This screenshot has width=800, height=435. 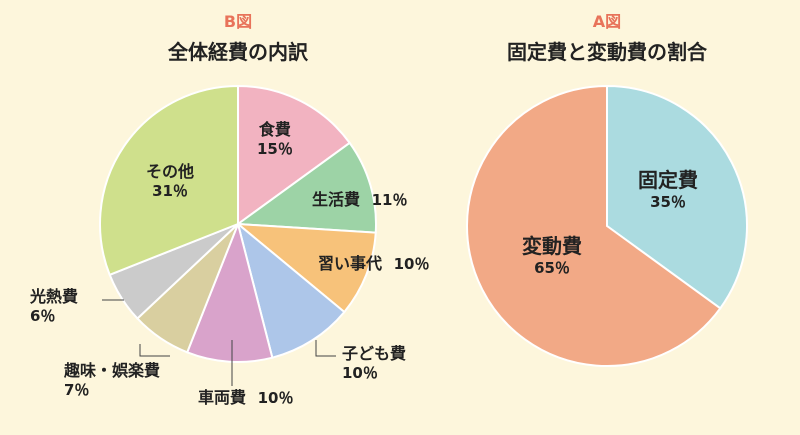 I want to click on slice-value-lessons: 10％, so click(x=411, y=264).